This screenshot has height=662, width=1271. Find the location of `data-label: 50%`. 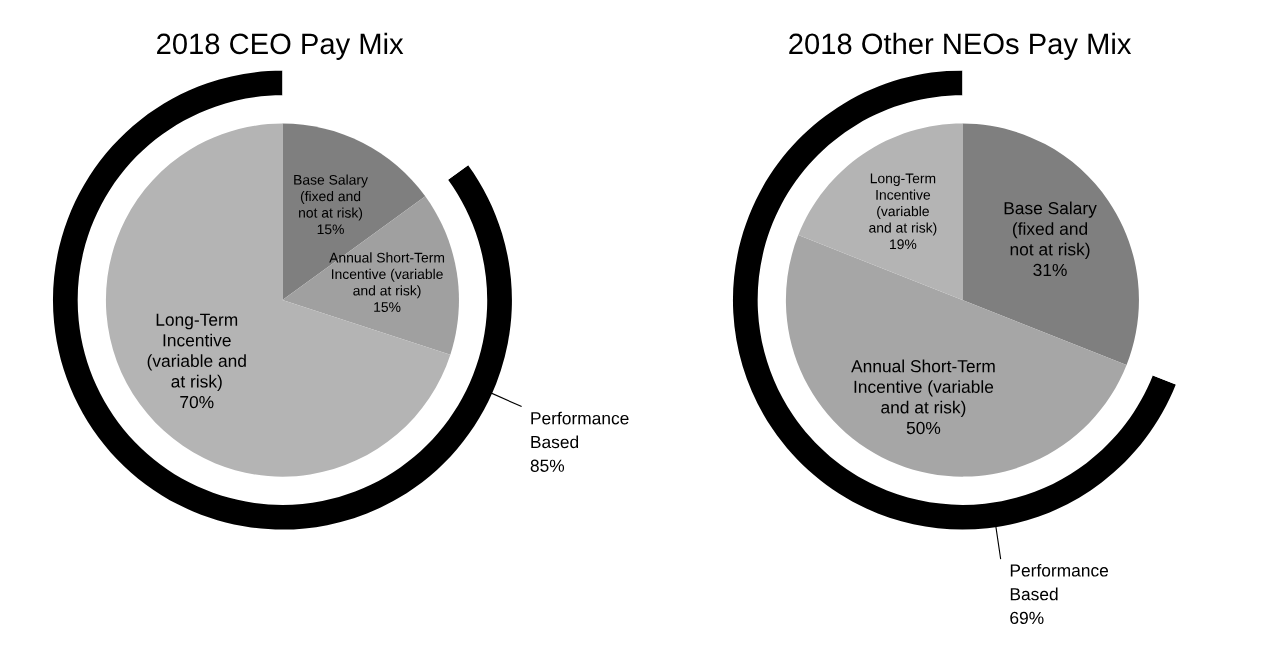

data-label: 50% is located at coordinates (923, 428).